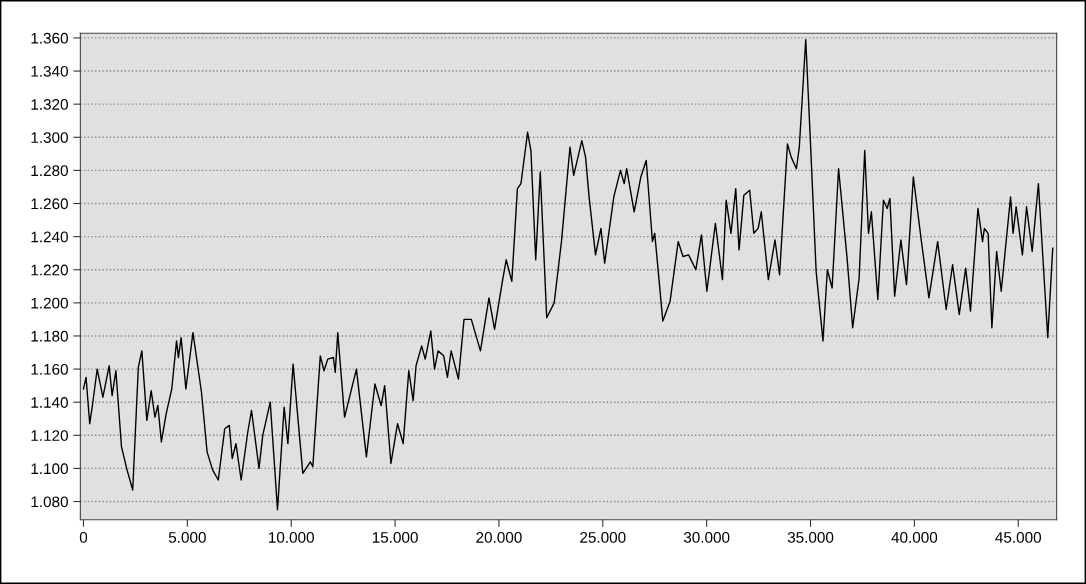 The height and width of the screenshot is (584, 1086). What do you see at coordinates (49, 171) in the screenshot?
I see `y-tick-label: 1.280` at bounding box center [49, 171].